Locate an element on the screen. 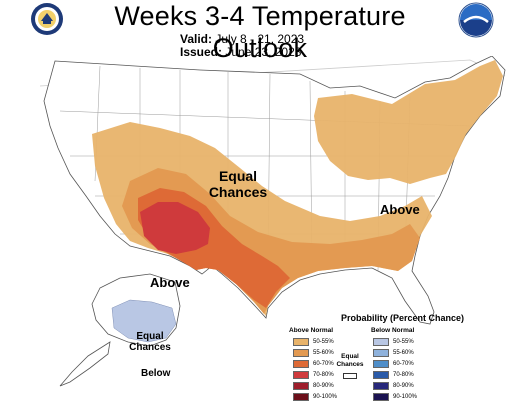 Image resolution: width=525 pixels, height=405 pixels. legend-below-label: 90-100% is located at coordinates (405, 397).